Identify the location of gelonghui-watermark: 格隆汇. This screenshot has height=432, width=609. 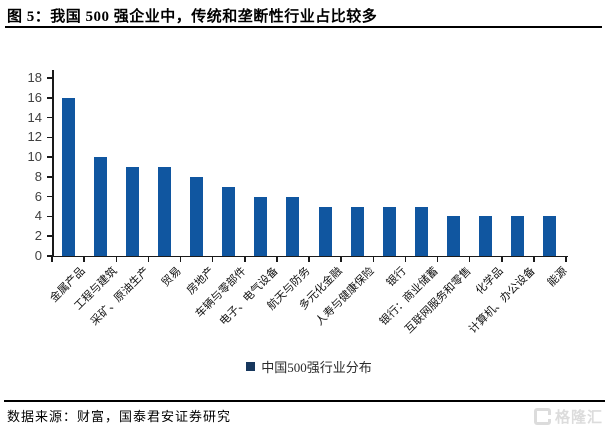
(568, 416).